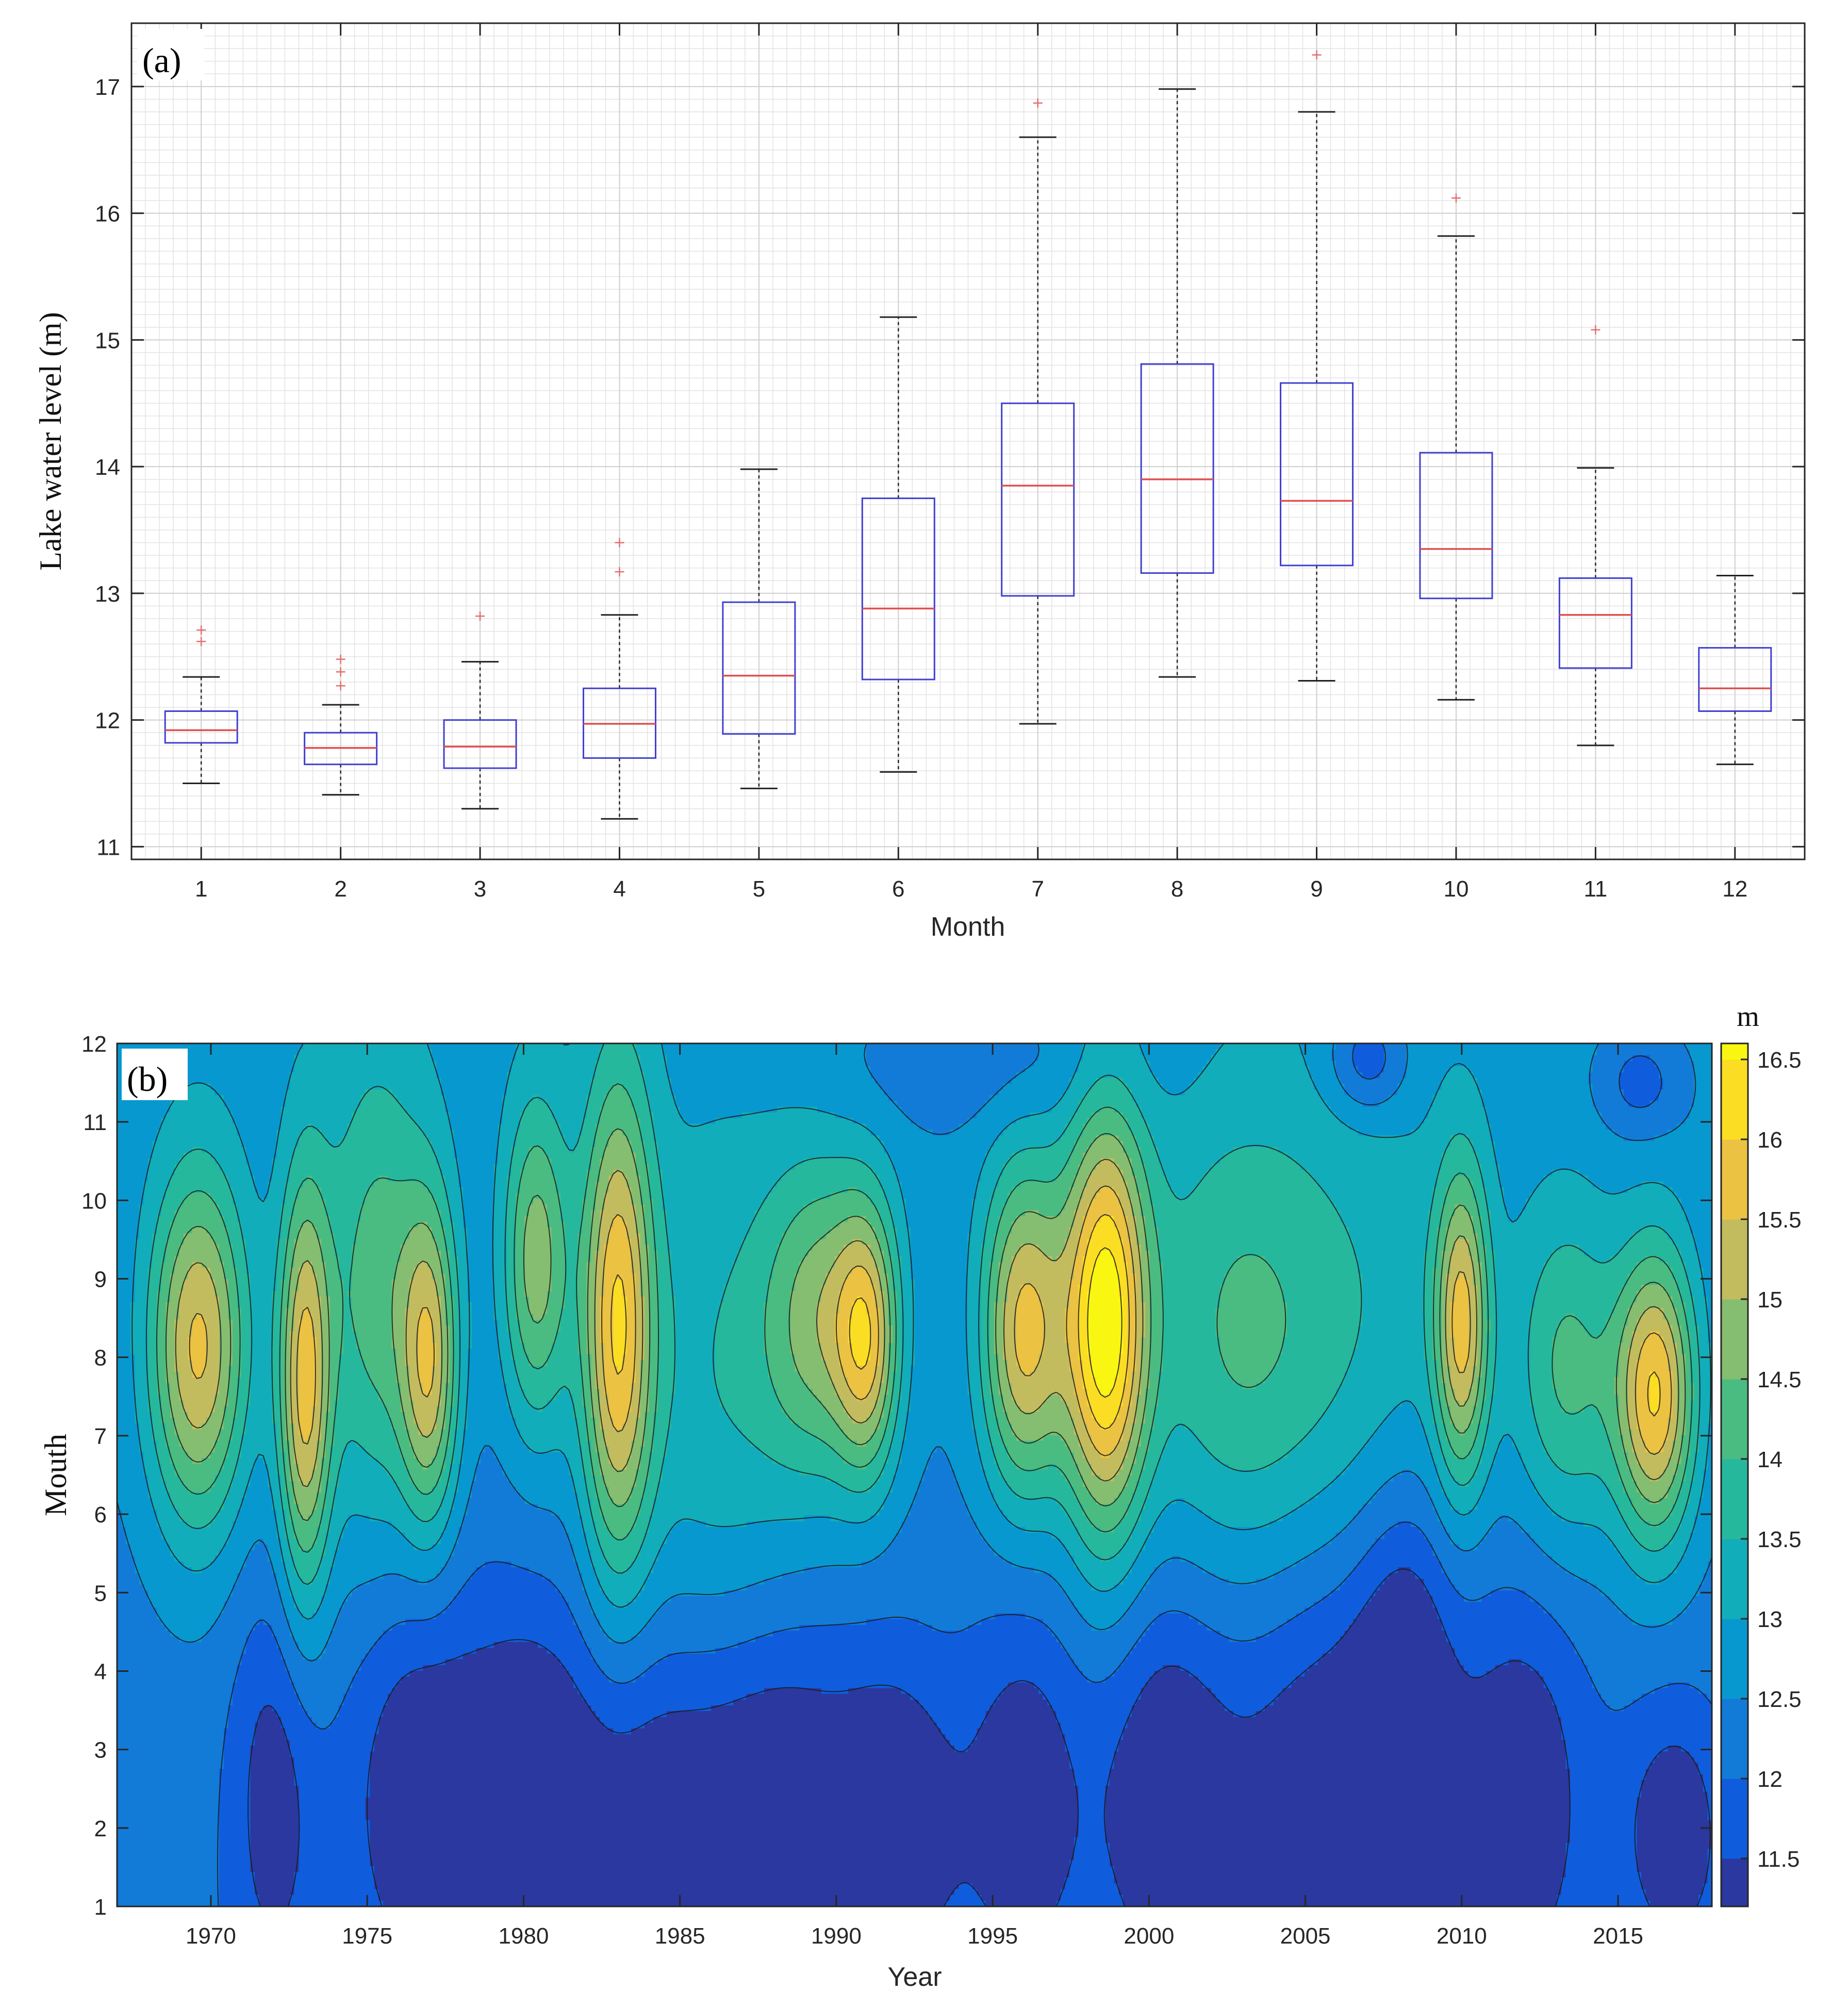  Describe the element at coordinates (523, 1936) in the screenshot. I see `panel-b-xtick-label: 1980` at that location.